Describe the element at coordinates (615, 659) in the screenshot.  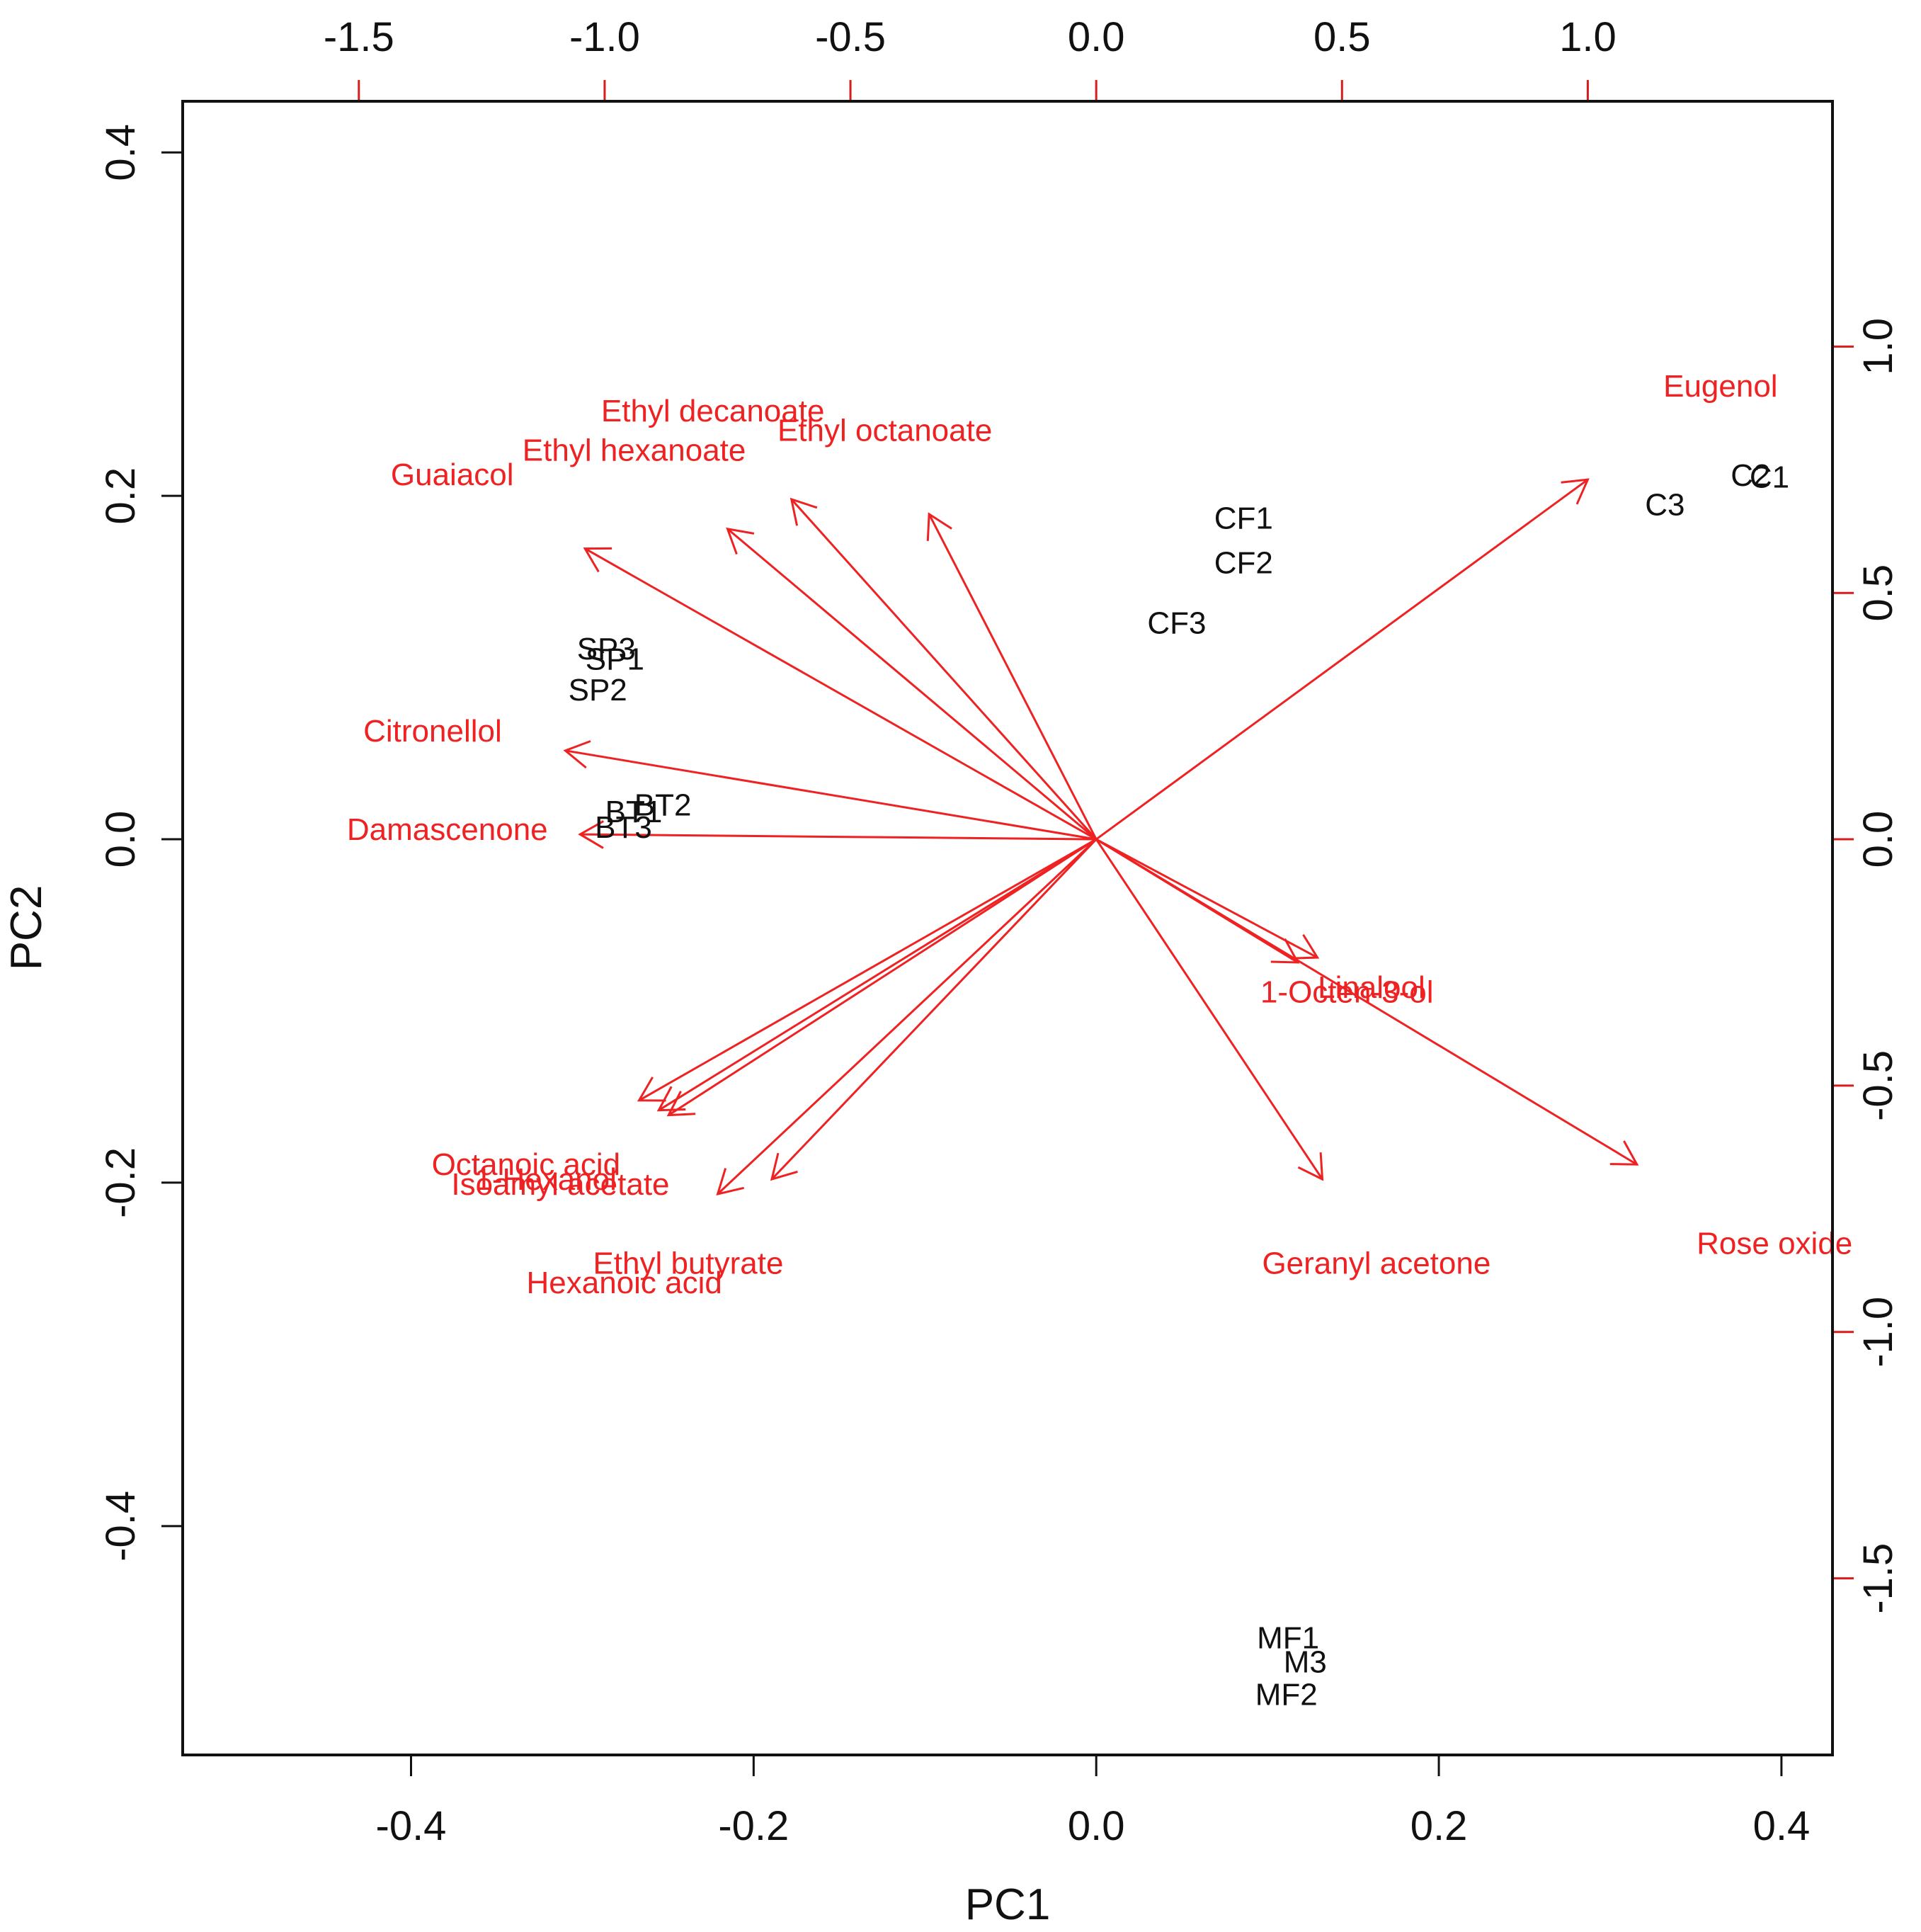
I see `observation-label: SP1` at that location.